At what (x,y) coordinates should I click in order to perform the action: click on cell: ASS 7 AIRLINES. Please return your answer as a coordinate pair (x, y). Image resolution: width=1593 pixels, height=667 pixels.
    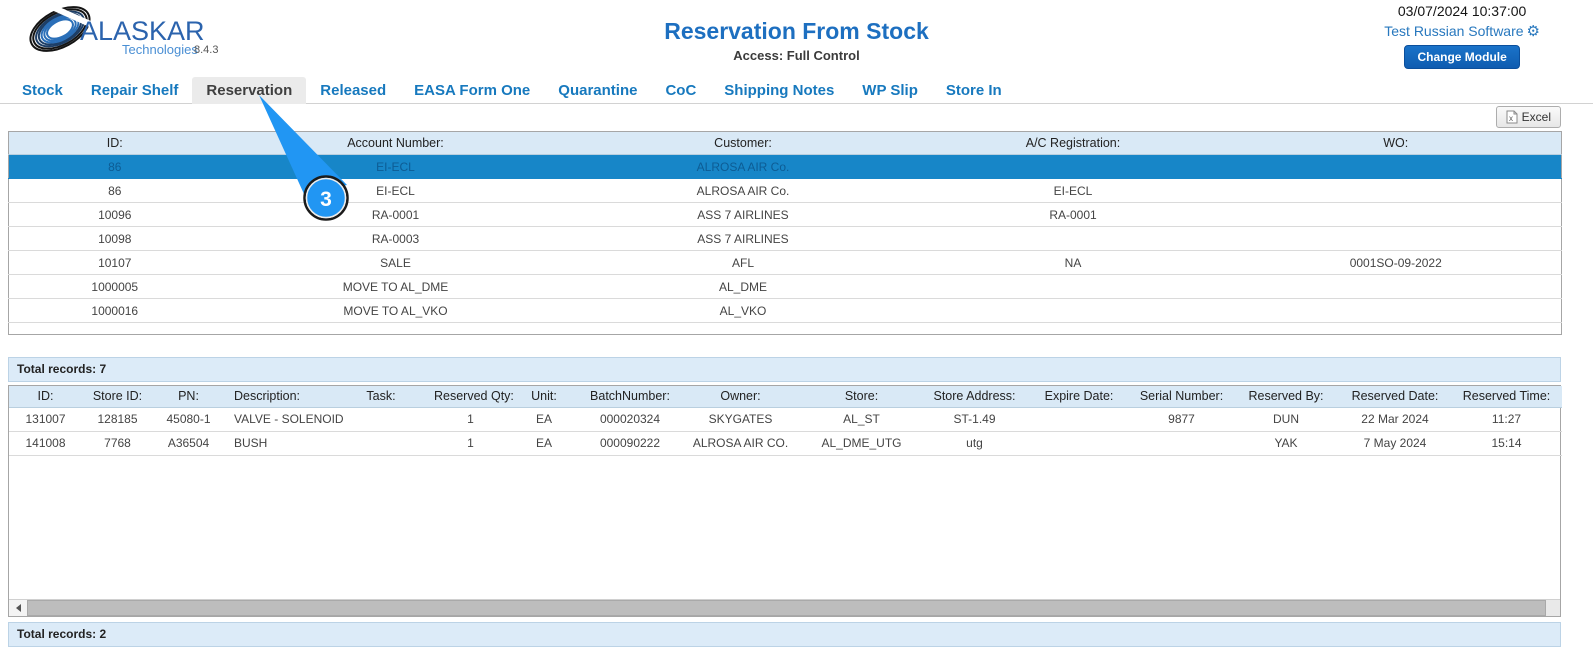
    Looking at the image, I should click on (743, 214).